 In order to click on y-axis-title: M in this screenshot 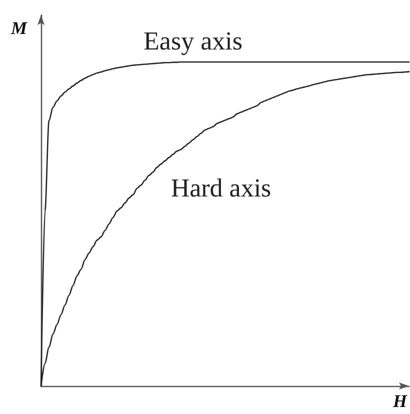, I will do `click(19, 28)`.